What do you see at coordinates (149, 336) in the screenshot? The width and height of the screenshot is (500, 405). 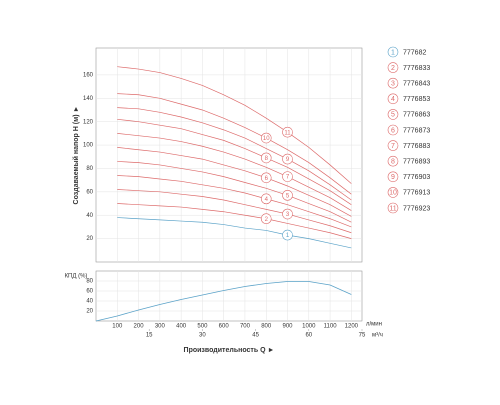 I see `x2-tick-label: 15` at bounding box center [149, 336].